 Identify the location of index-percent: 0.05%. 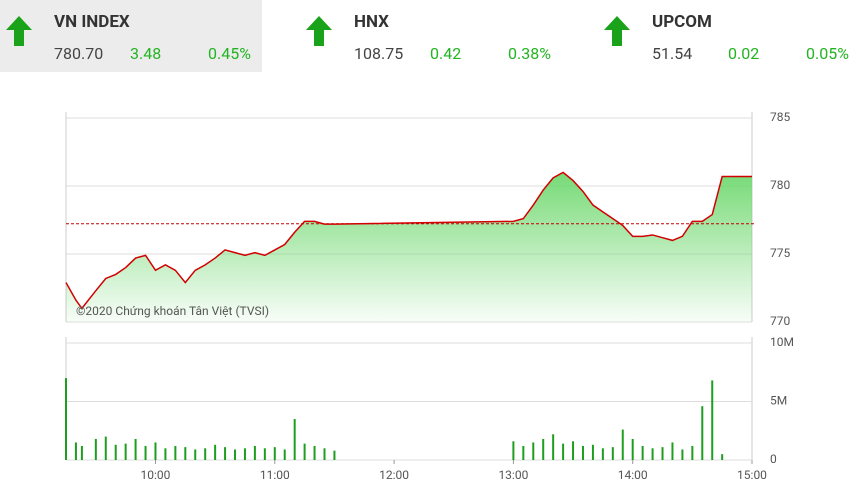
(827, 53).